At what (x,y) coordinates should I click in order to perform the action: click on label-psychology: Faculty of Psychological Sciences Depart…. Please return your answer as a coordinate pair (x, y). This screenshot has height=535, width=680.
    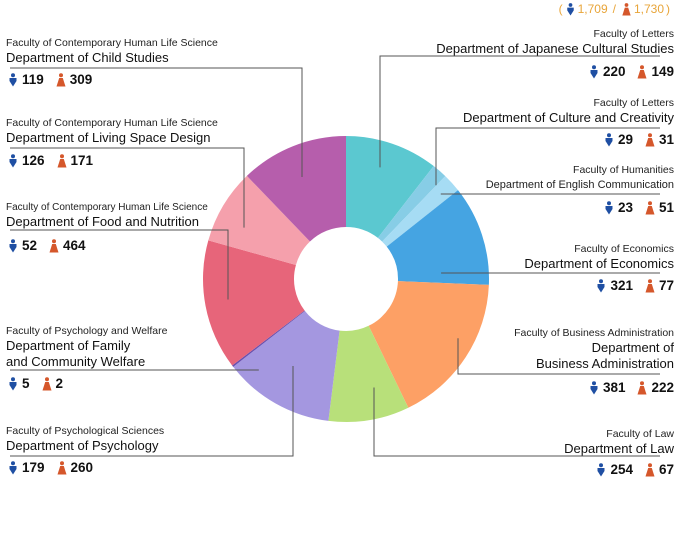
    Looking at the image, I should click on (85, 439).